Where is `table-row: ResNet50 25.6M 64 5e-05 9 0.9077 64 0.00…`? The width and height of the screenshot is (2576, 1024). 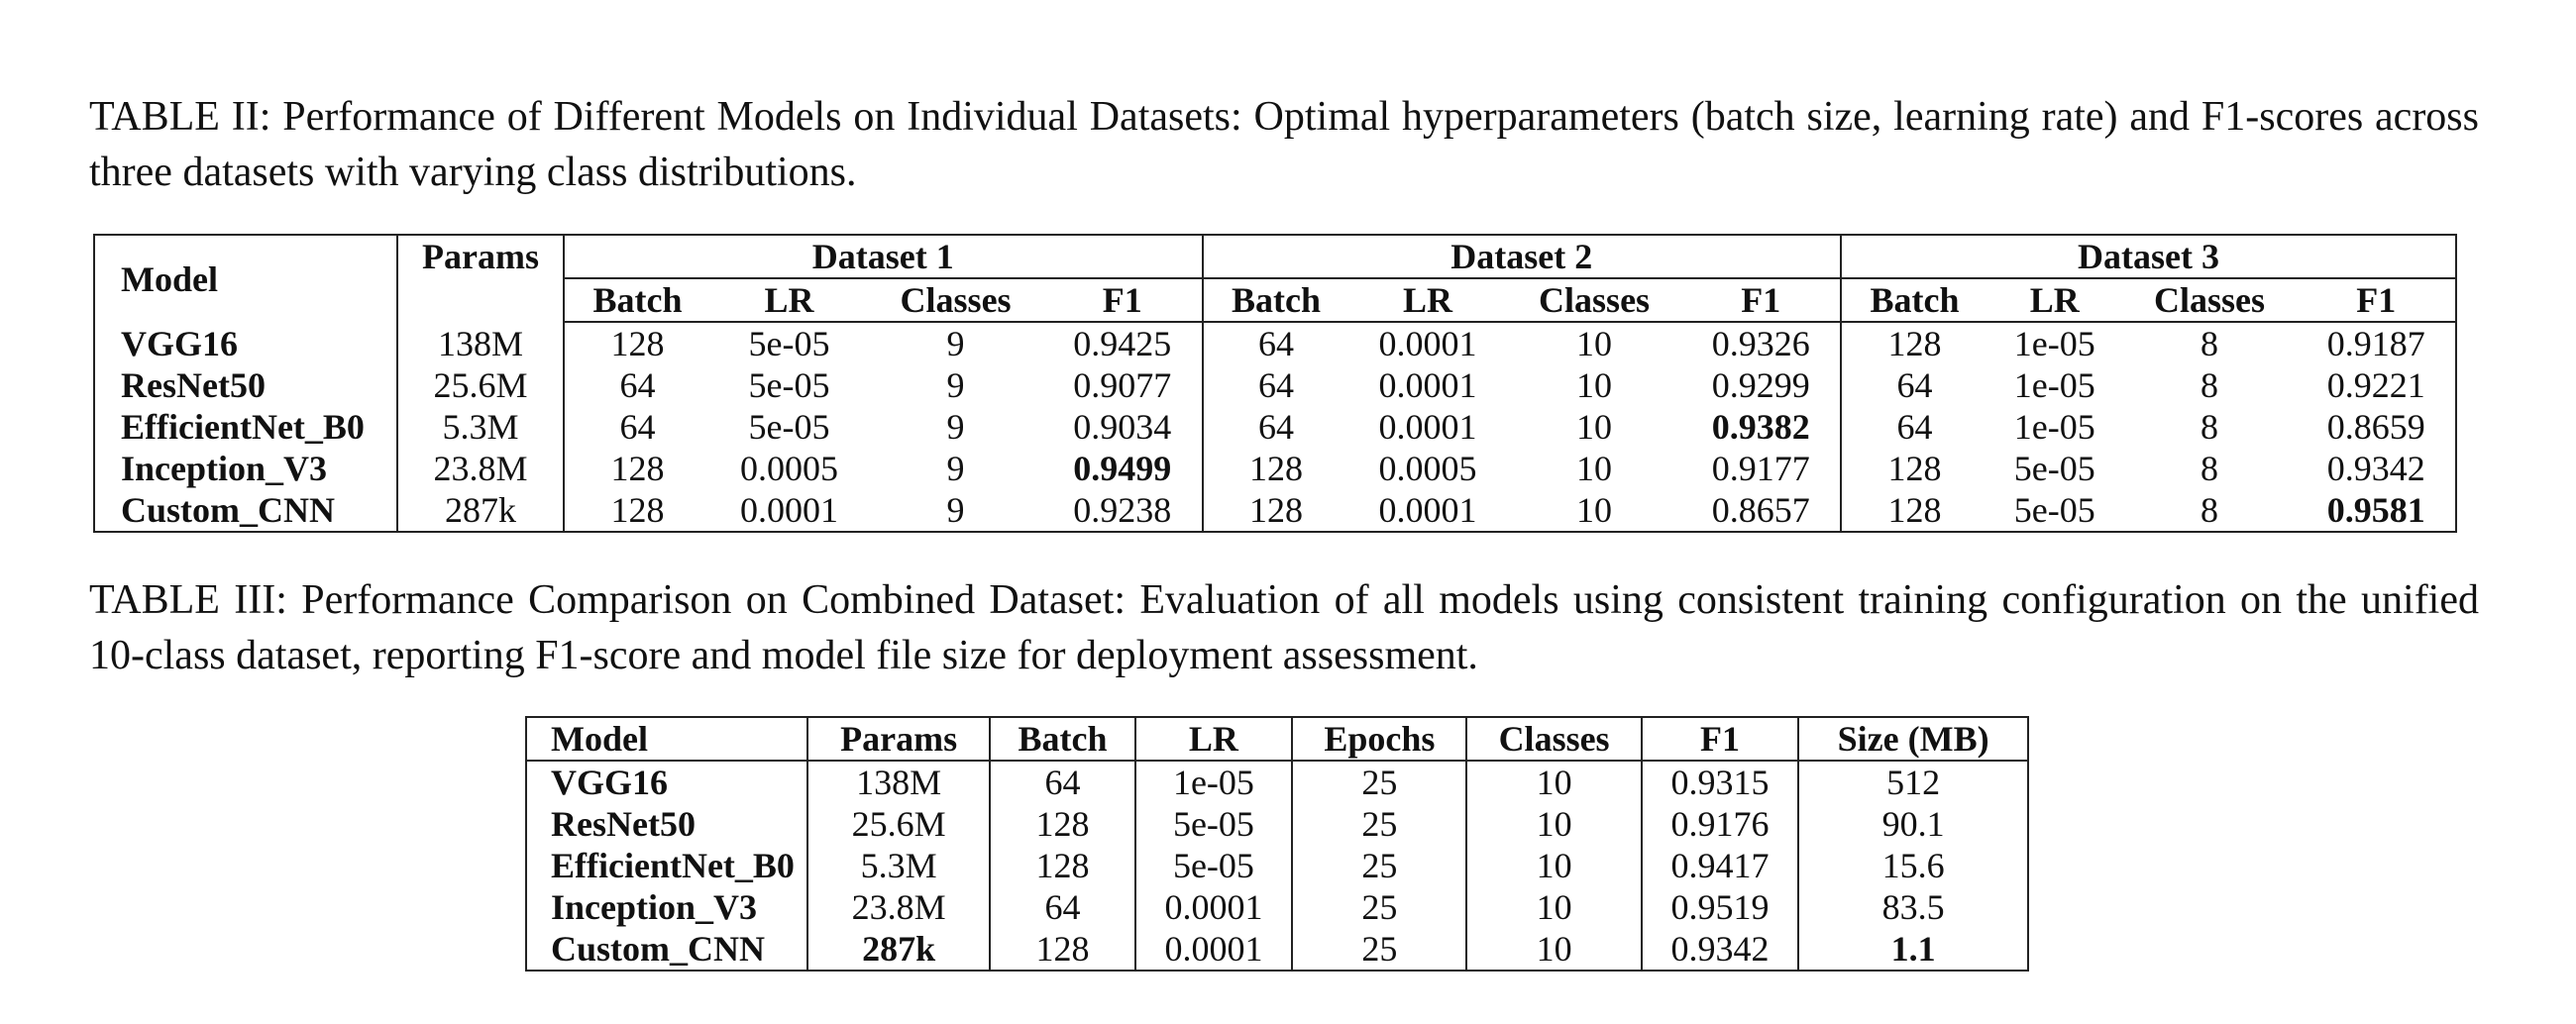 table-row: ResNet50 25.6M 64 5e-05 9 0.9077 64 0.00… is located at coordinates (1275, 385).